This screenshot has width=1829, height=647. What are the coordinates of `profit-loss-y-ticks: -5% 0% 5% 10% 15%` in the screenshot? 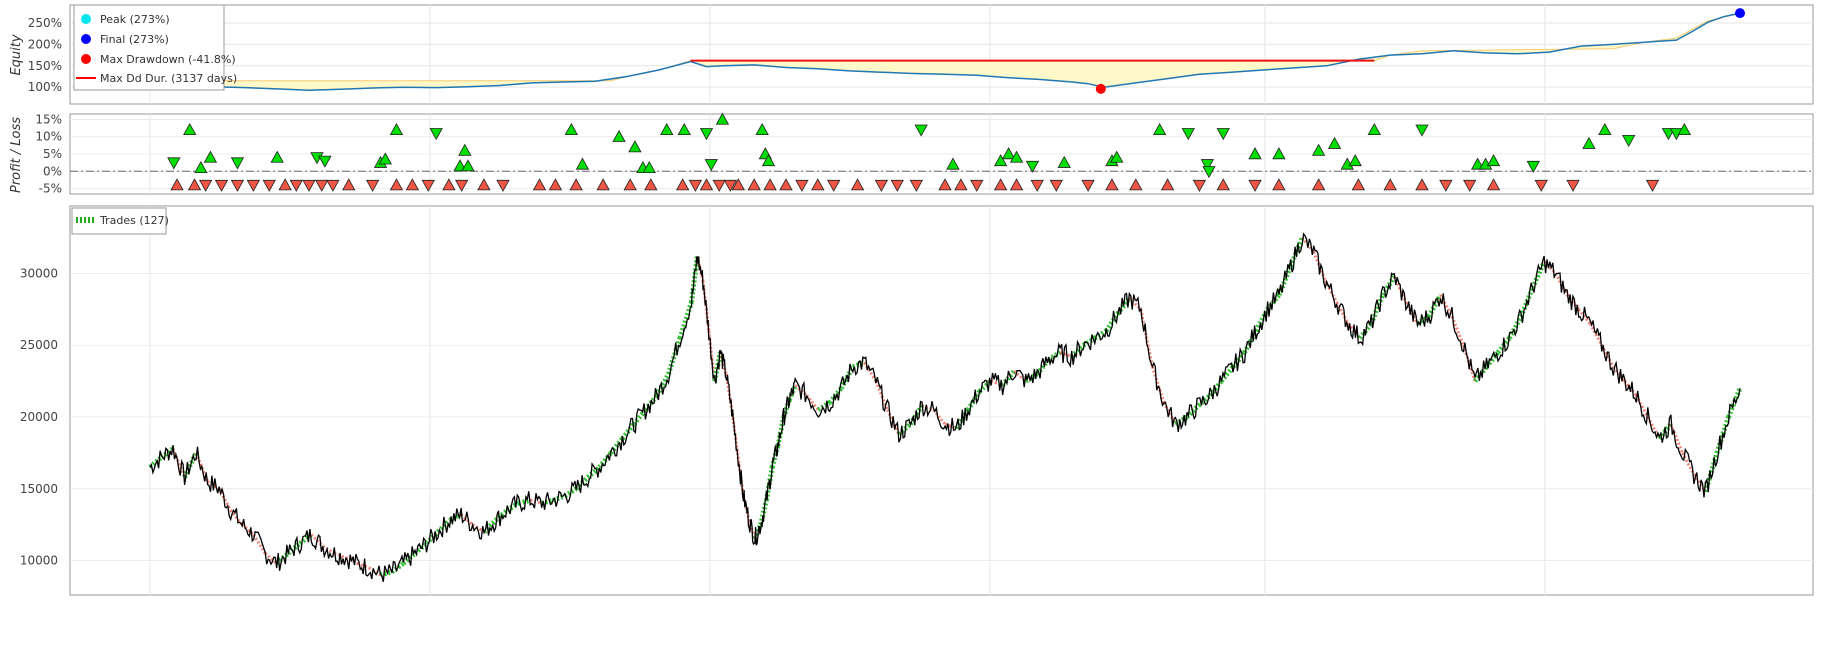 It's located at (48, 153).